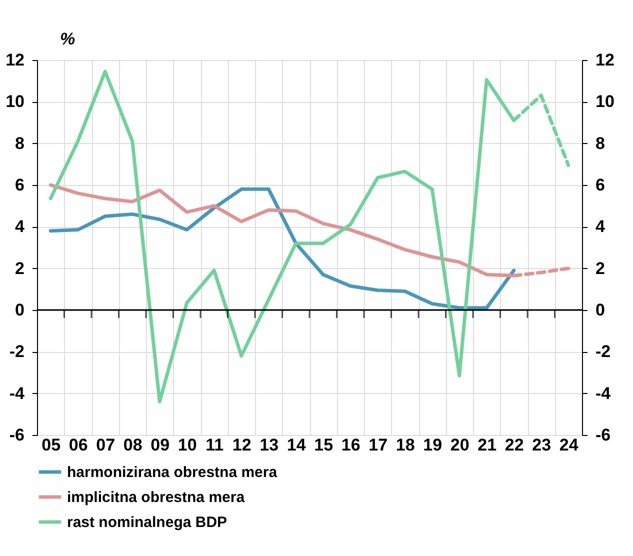  What do you see at coordinates (68, 39) in the screenshot?
I see `y-axis-title: %` at bounding box center [68, 39].